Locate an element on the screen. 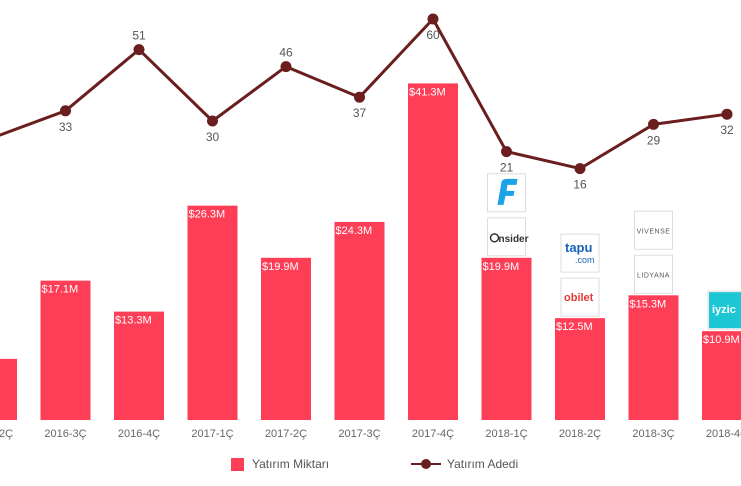  company-logo: nsider is located at coordinates (508, 237).